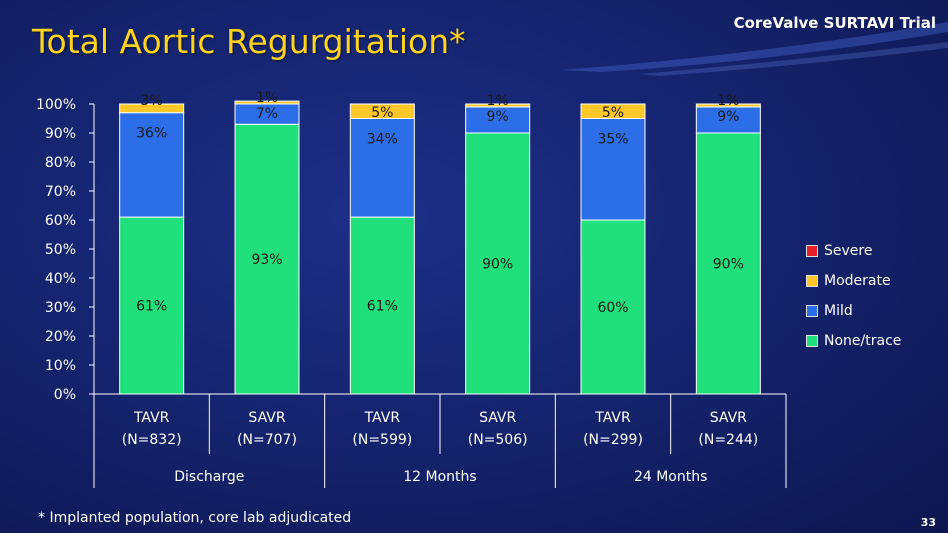 The image size is (948, 533). I want to click on y-tick-label: 60%, so click(60, 221).